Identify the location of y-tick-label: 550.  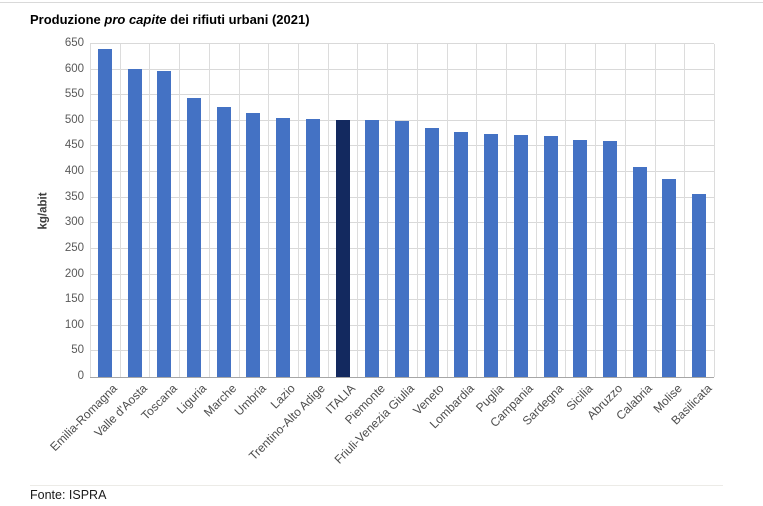
(74, 94).